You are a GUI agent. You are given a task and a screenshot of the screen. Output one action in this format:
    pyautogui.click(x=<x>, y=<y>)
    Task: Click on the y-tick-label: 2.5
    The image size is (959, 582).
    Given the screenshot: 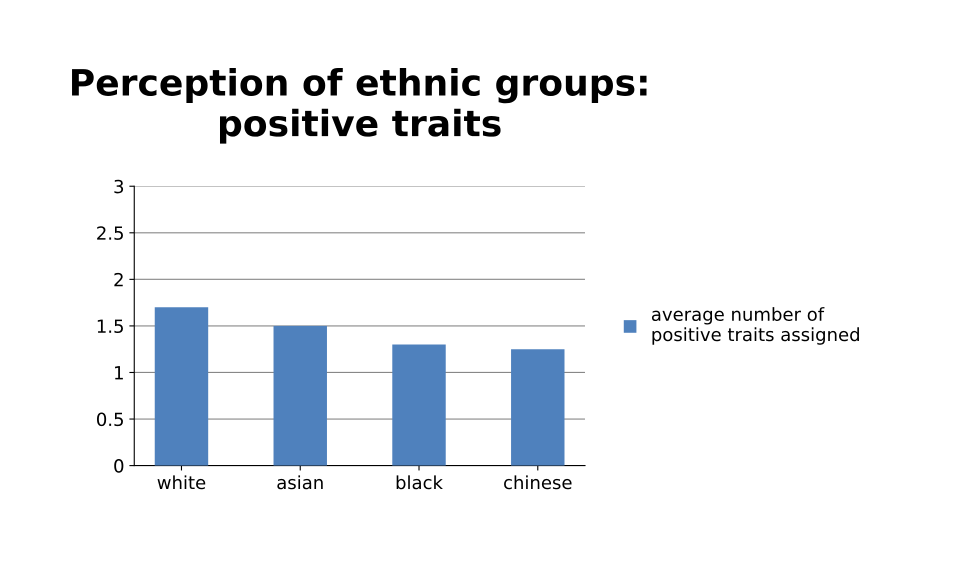 What is the action you would take?
    pyautogui.click(x=110, y=233)
    